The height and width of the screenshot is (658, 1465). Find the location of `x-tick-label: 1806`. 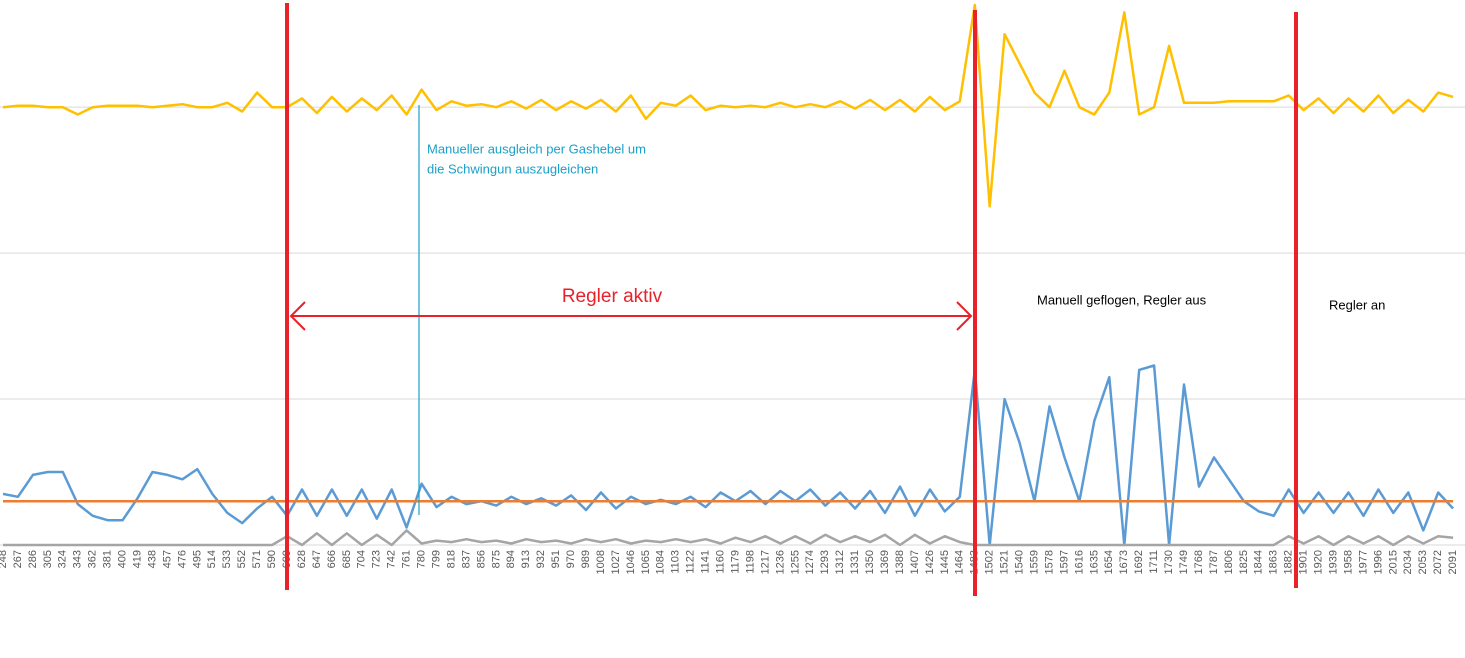

x-tick-label: 1806 is located at coordinates (1229, 562).